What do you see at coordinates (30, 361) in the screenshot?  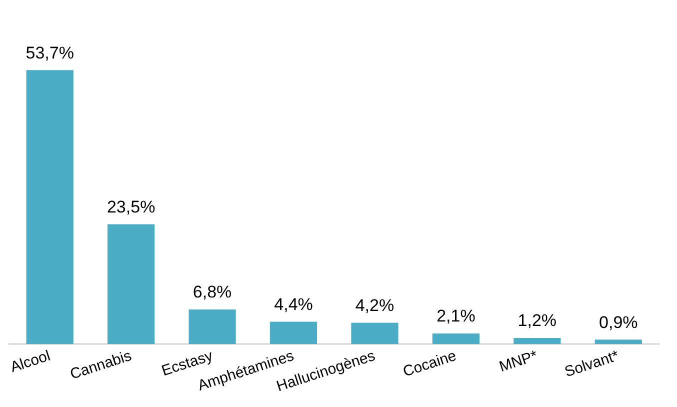 I see `x-tick-label: Alcool` at bounding box center [30, 361].